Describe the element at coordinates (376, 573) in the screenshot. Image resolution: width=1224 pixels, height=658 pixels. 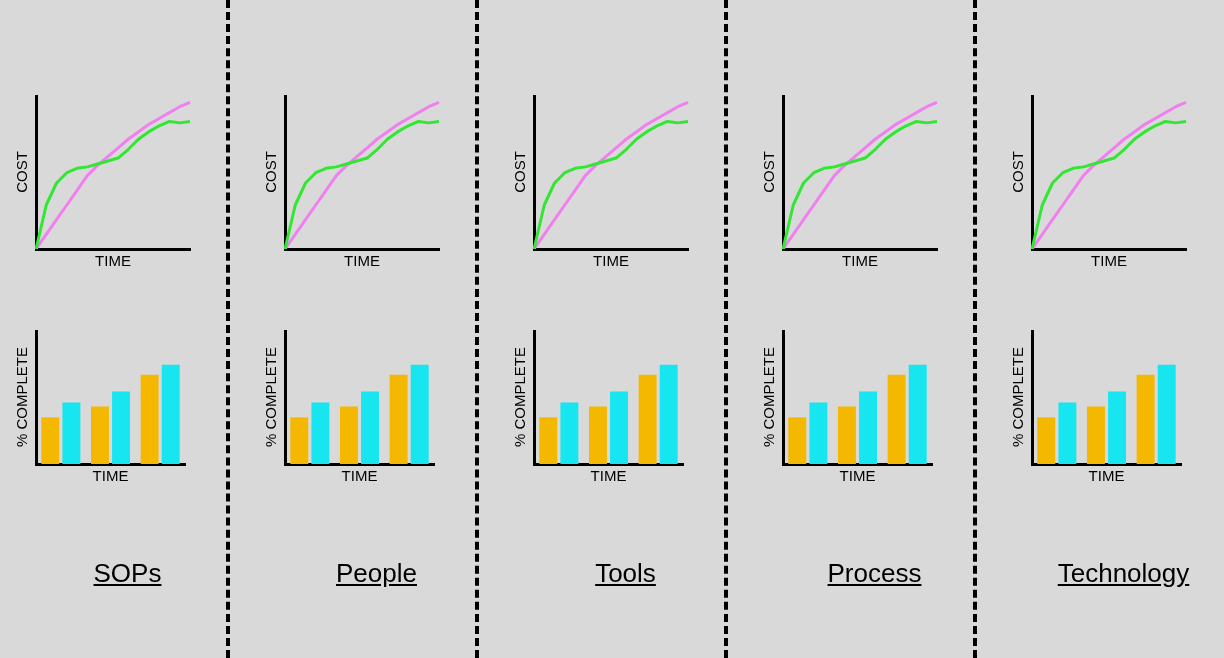
I see `text: People` at that location.